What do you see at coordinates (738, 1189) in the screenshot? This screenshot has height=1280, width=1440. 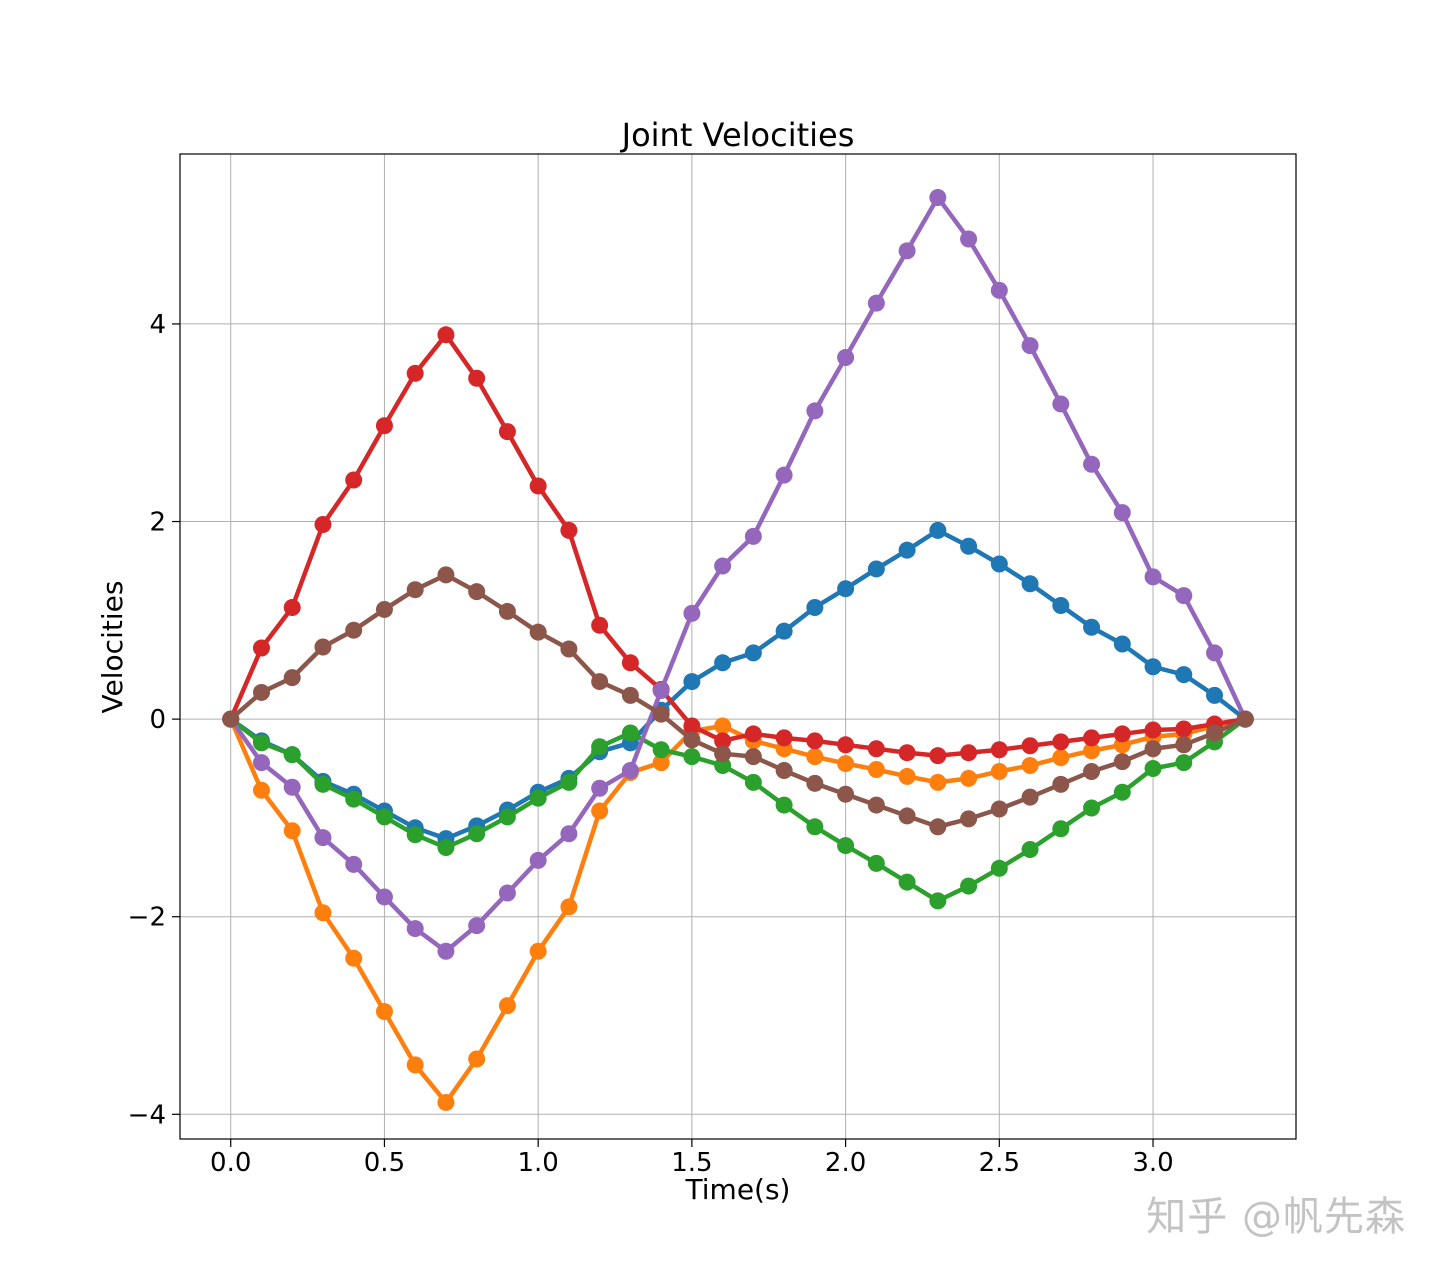 I see `x-axis-label: Time(s)` at bounding box center [738, 1189].